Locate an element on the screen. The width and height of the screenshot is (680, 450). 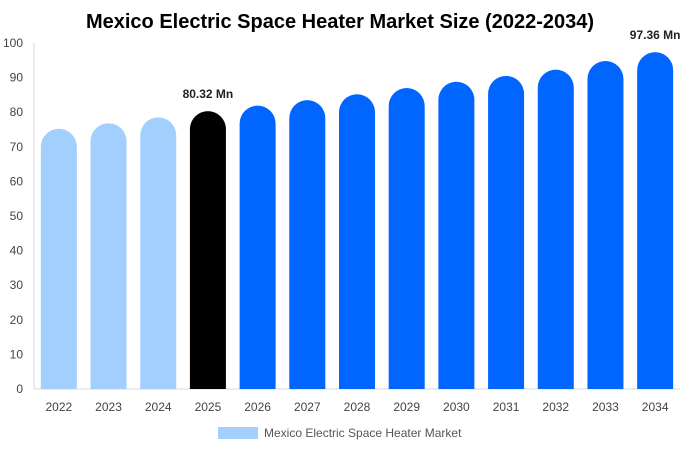
bar-2028 is located at coordinates (357, 241).